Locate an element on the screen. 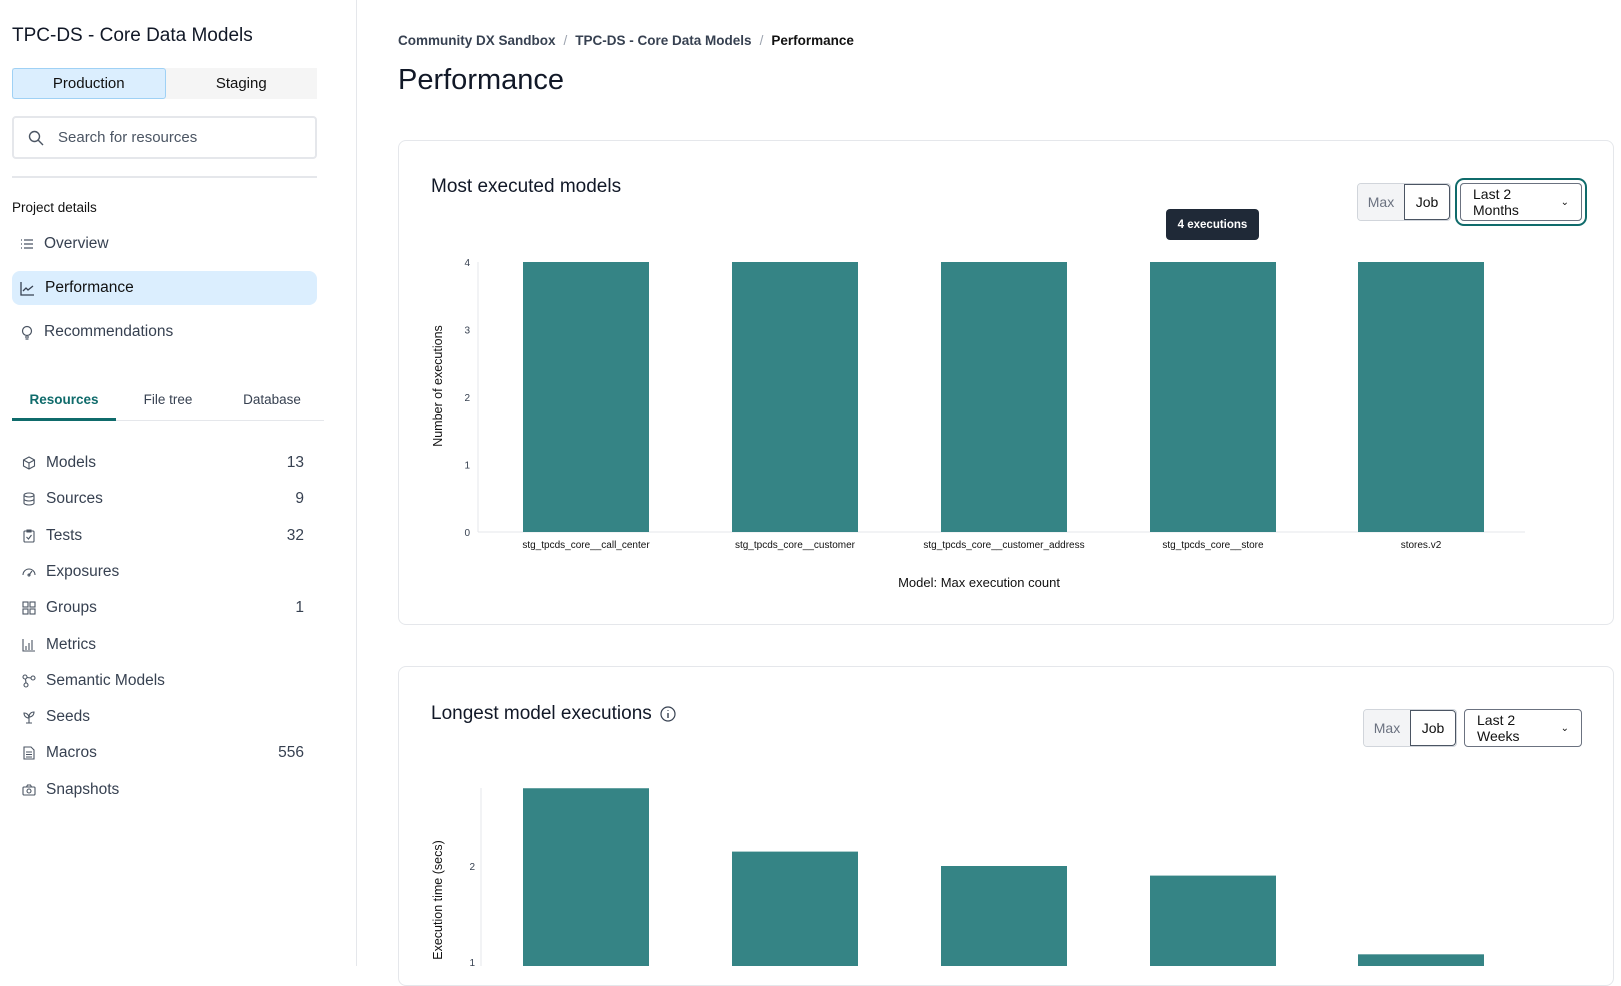  divider is located at coordinates (164, 177).